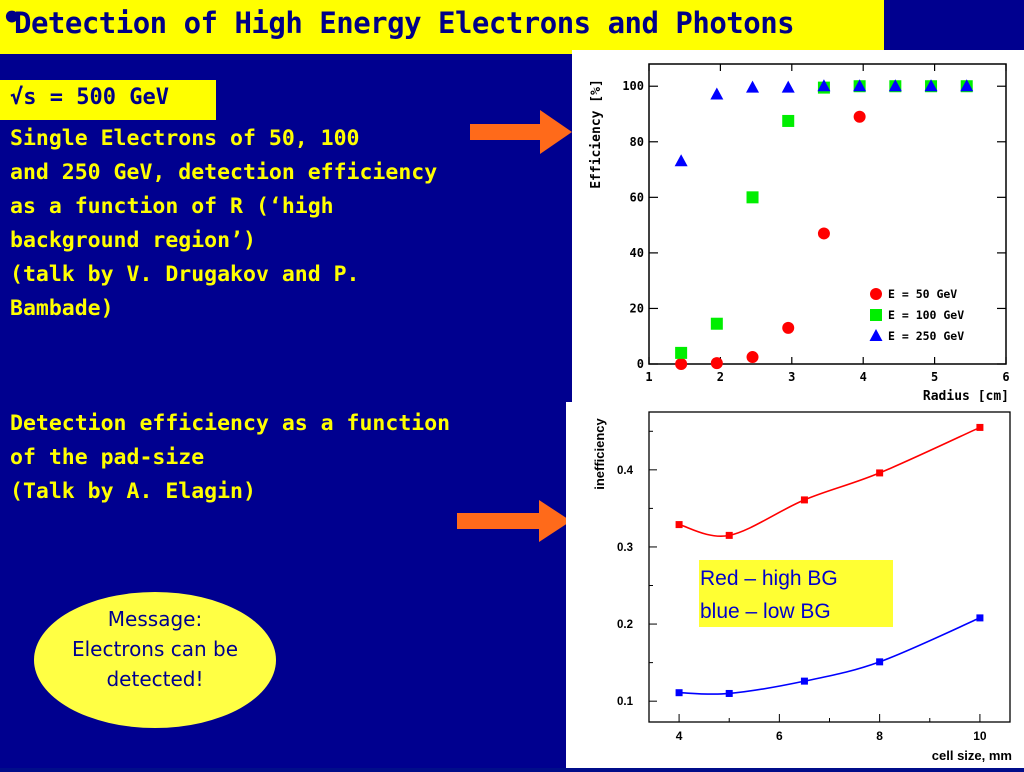 The height and width of the screenshot is (772, 1024). I want to click on message-line: Electrons can be, so click(155, 649).